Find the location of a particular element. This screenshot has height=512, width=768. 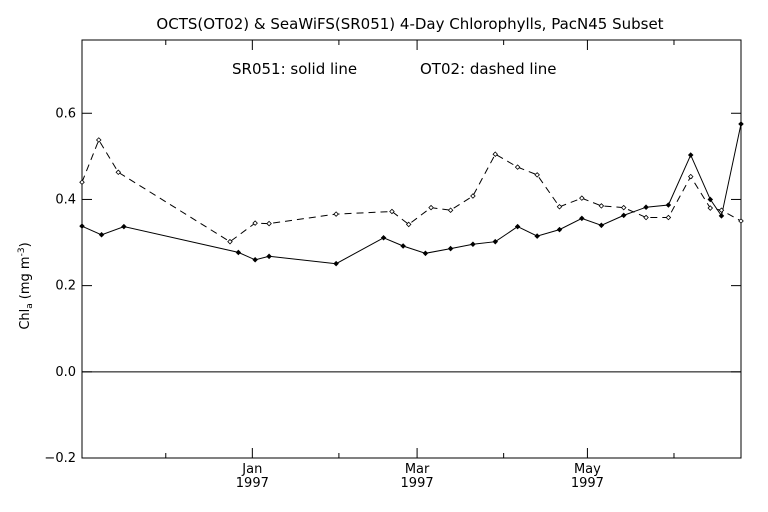

legend-note-solid: SR051: solid line is located at coordinates (294, 69).